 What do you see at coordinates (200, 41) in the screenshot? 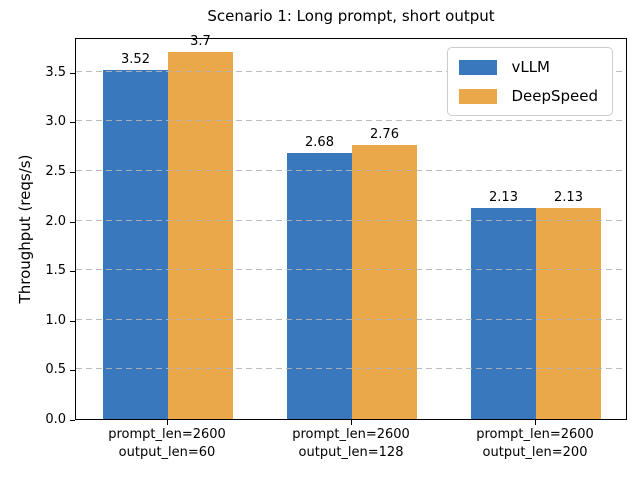
I see `bar-value-label: 3.7` at bounding box center [200, 41].